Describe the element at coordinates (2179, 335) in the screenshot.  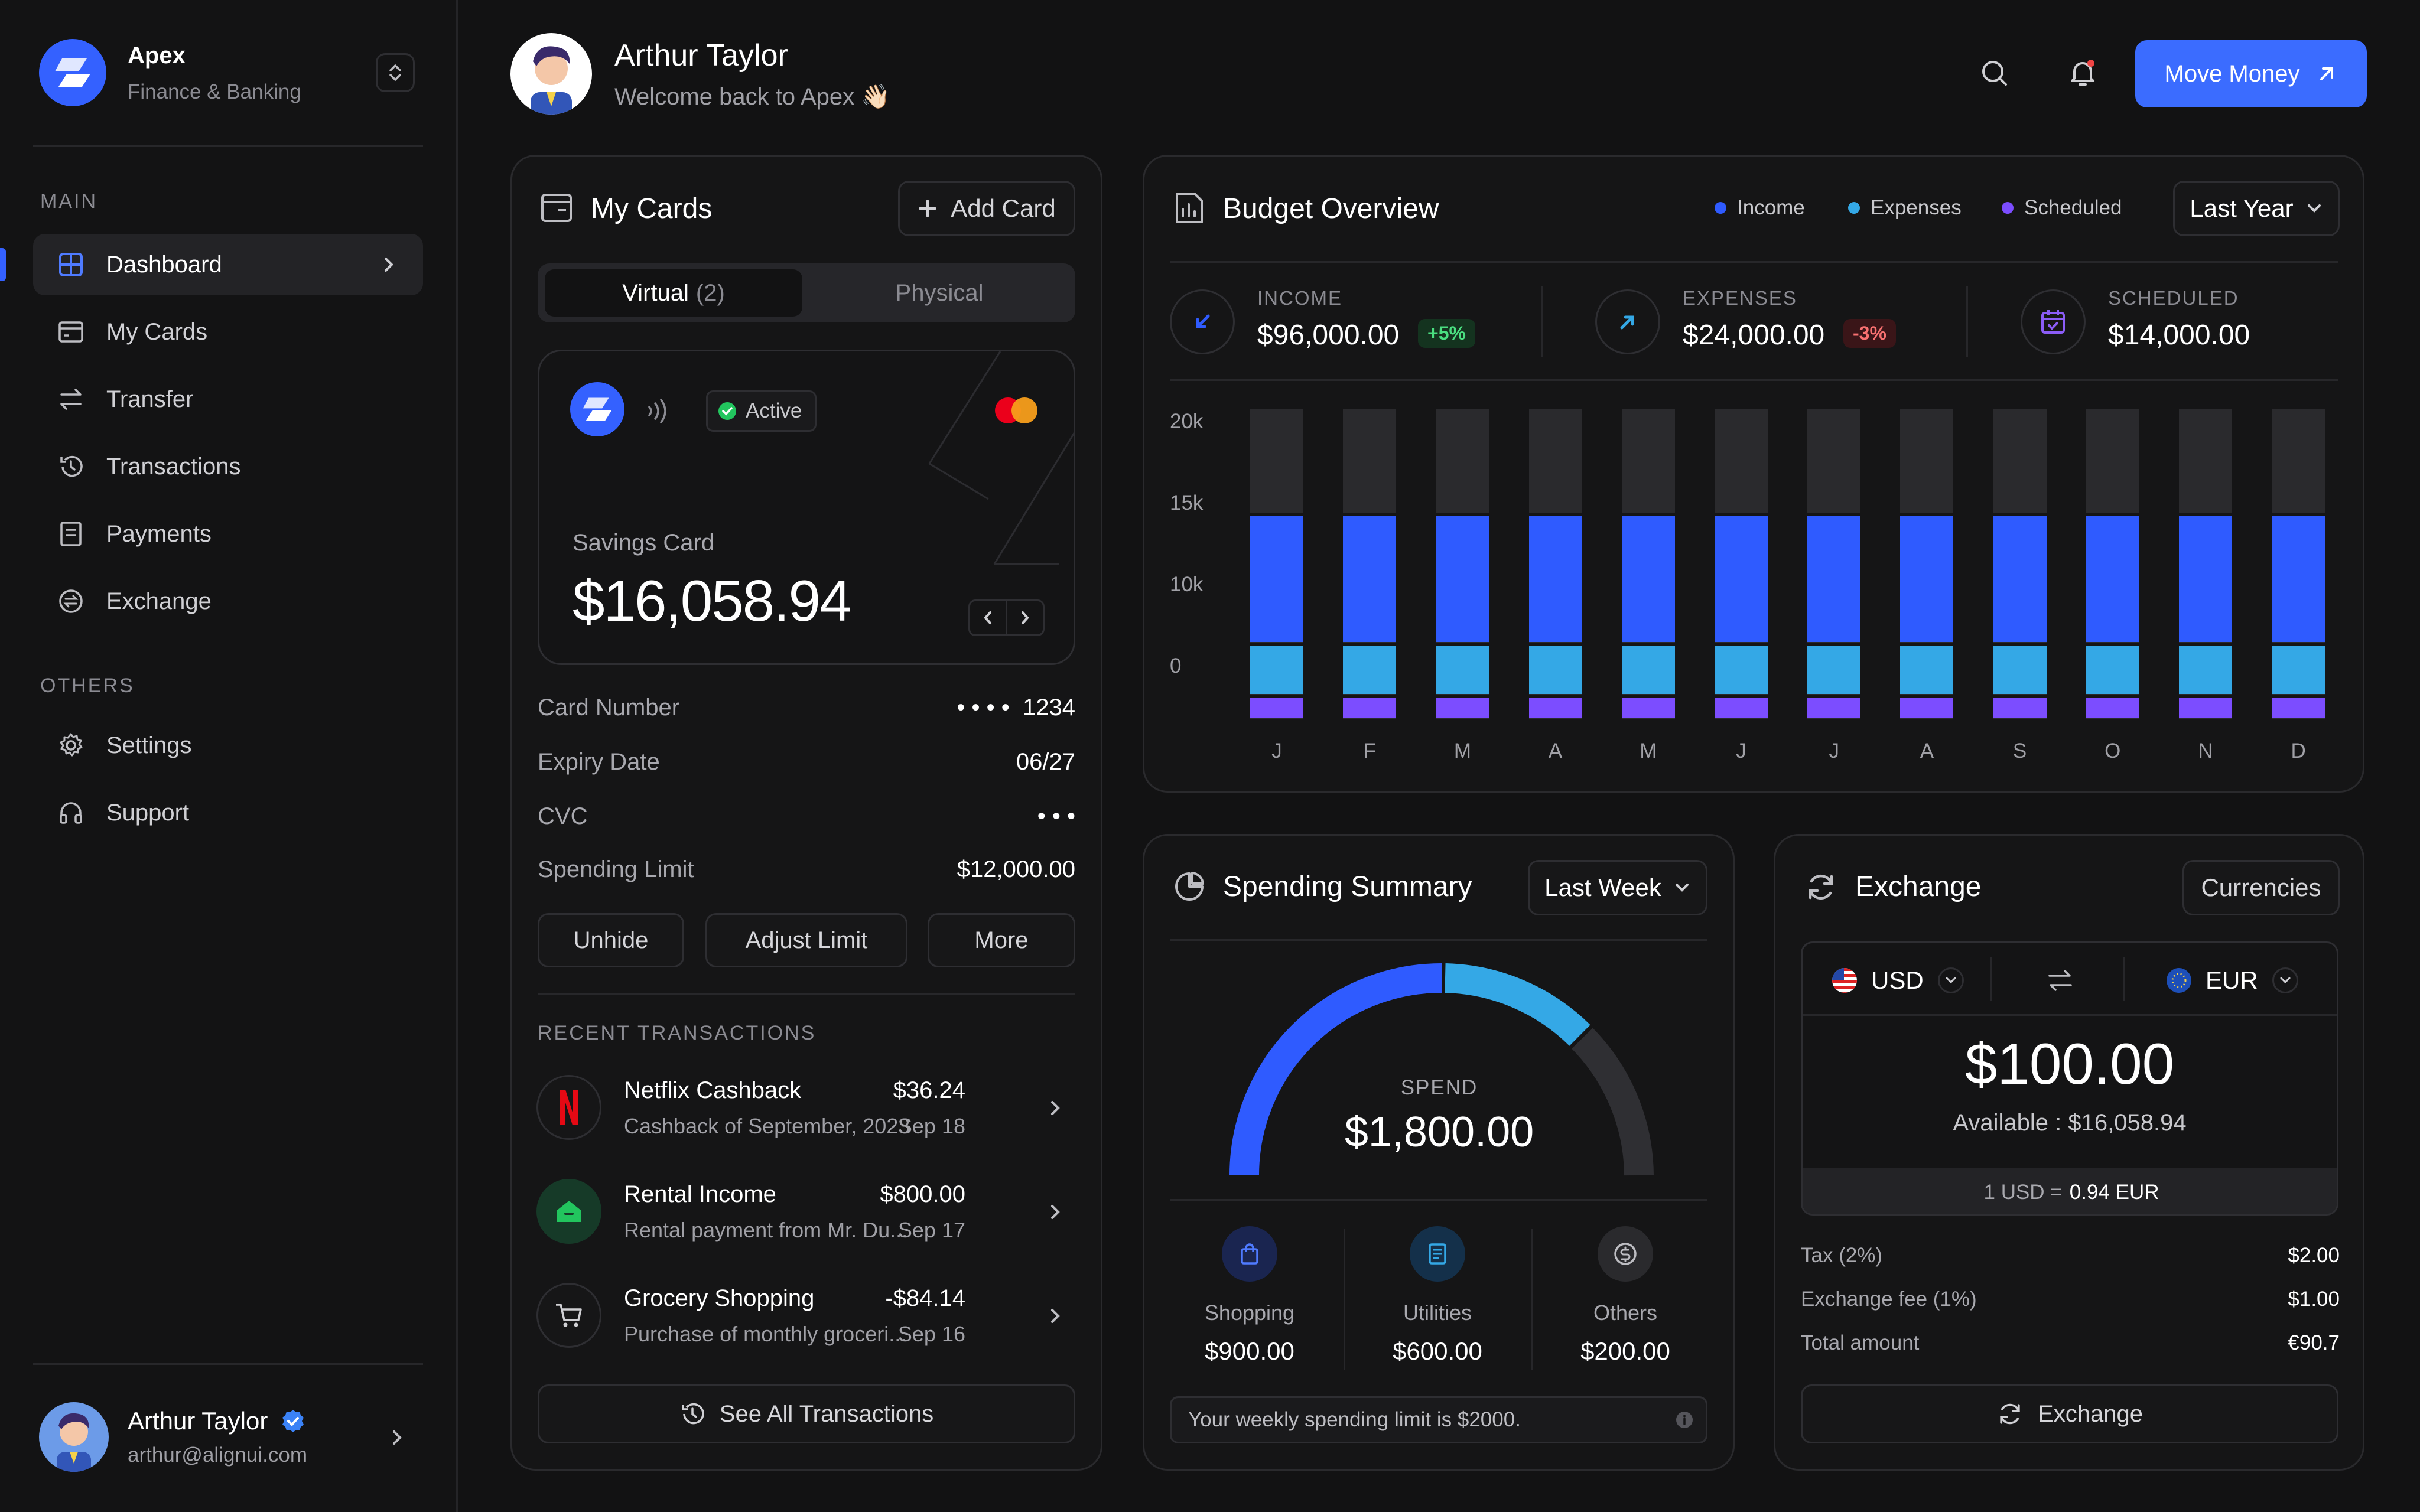
I see `scheduled-value: $14,000.00` at that location.